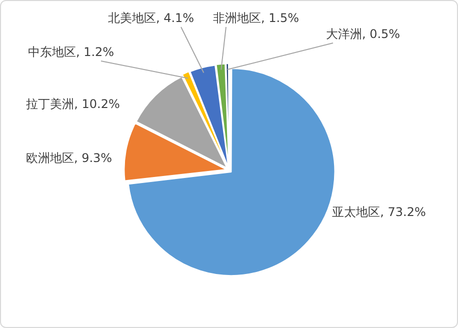 The image size is (458, 328). Describe the element at coordinates (71, 52) in the screenshot. I see `slice-label: 中东地区, 1.2%` at that location.